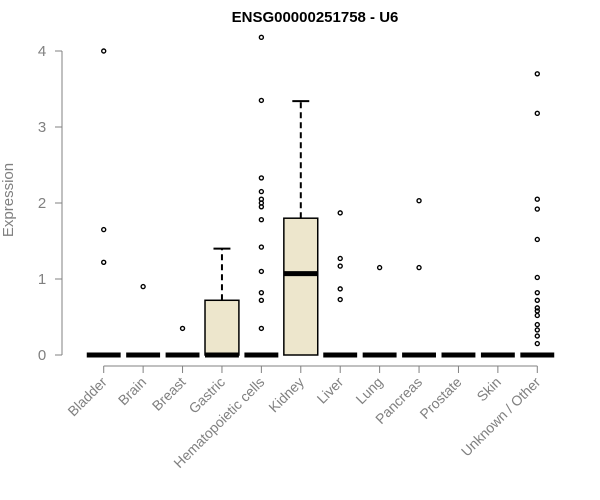  I want to click on y-axis: 0 1 2 3 4, so click(50, 203).